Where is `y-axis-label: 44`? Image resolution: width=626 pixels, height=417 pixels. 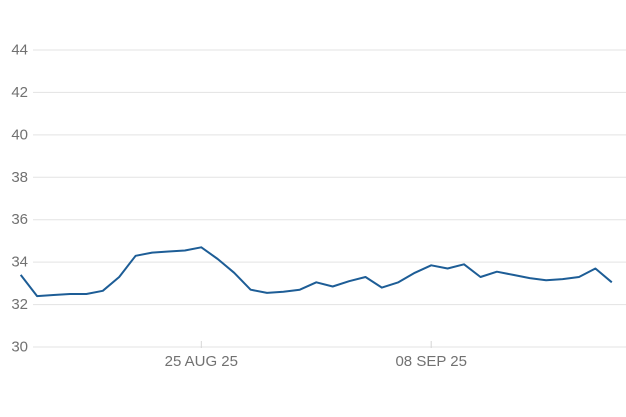
y-axis-label: 44 is located at coordinates (19, 50).